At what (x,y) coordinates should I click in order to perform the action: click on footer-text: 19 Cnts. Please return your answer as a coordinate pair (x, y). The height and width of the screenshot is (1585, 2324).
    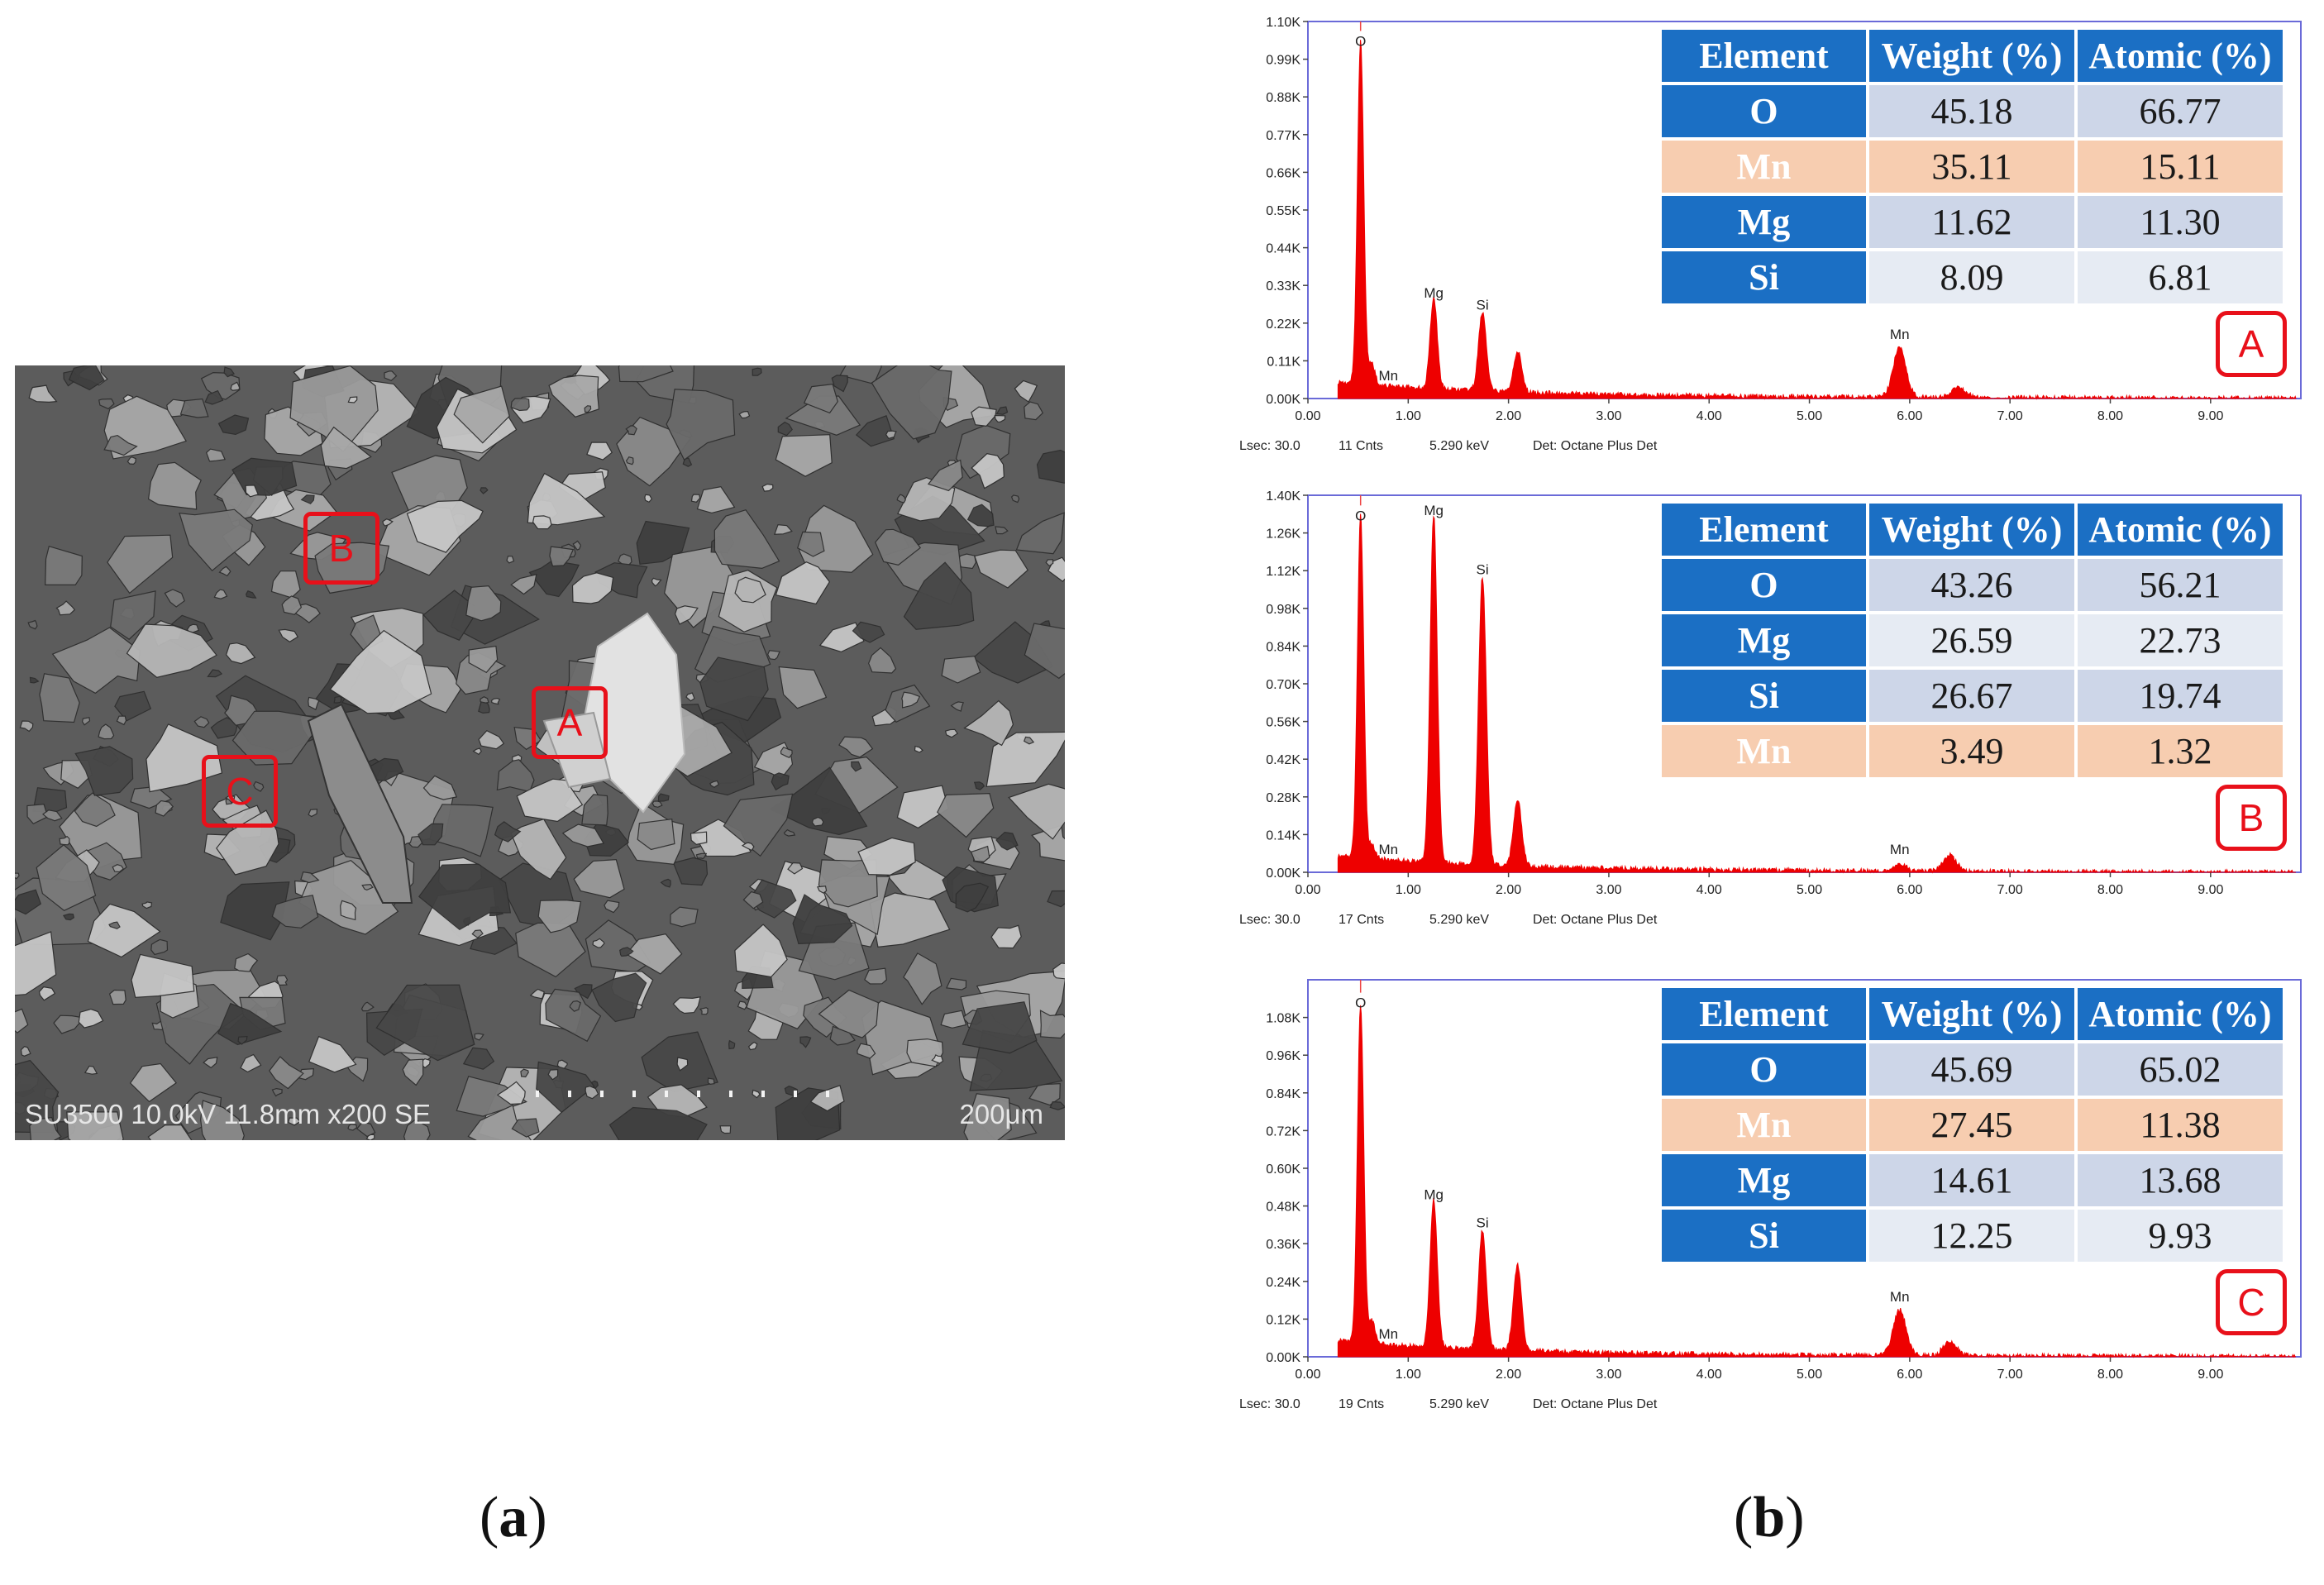
    Looking at the image, I should click on (1361, 1404).